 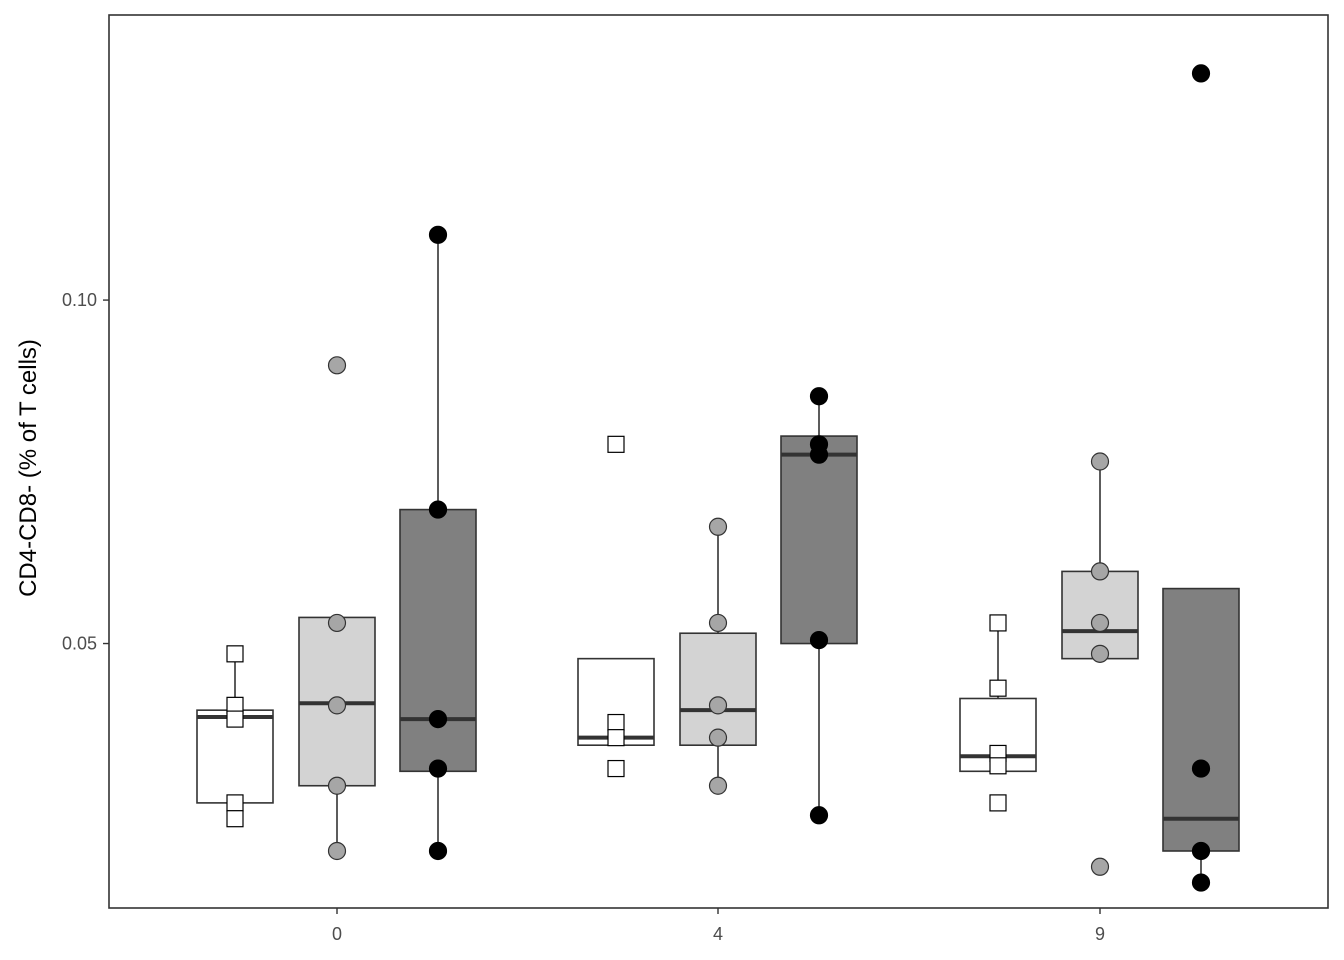 What do you see at coordinates (28, 468) in the screenshot?
I see `y-axis-title: CD4-CD8- (% of T cells)` at bounding box center [28, 468].